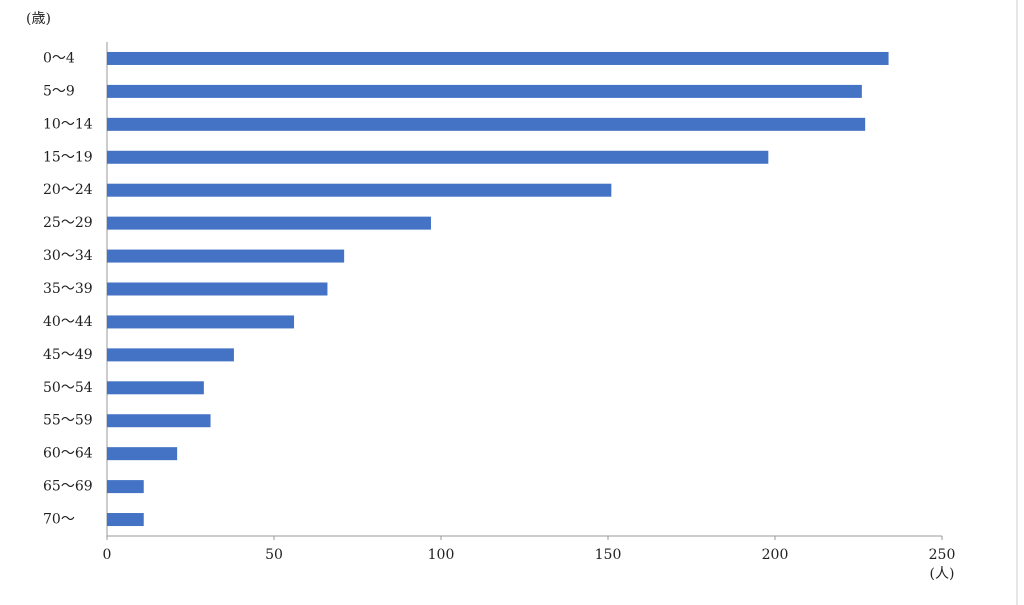 The height and width of the screenshot is (605, 1024). Describe the element at coordinates (38, 19) in the screenshot. I see `y-axis-title: (歳)` at that location.